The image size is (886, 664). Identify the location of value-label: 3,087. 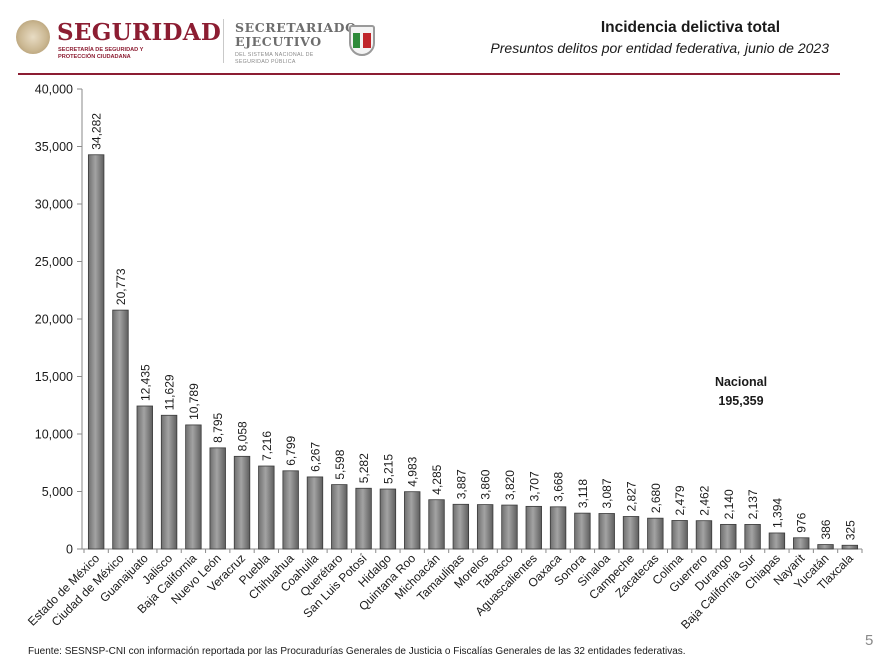
(607, 493).